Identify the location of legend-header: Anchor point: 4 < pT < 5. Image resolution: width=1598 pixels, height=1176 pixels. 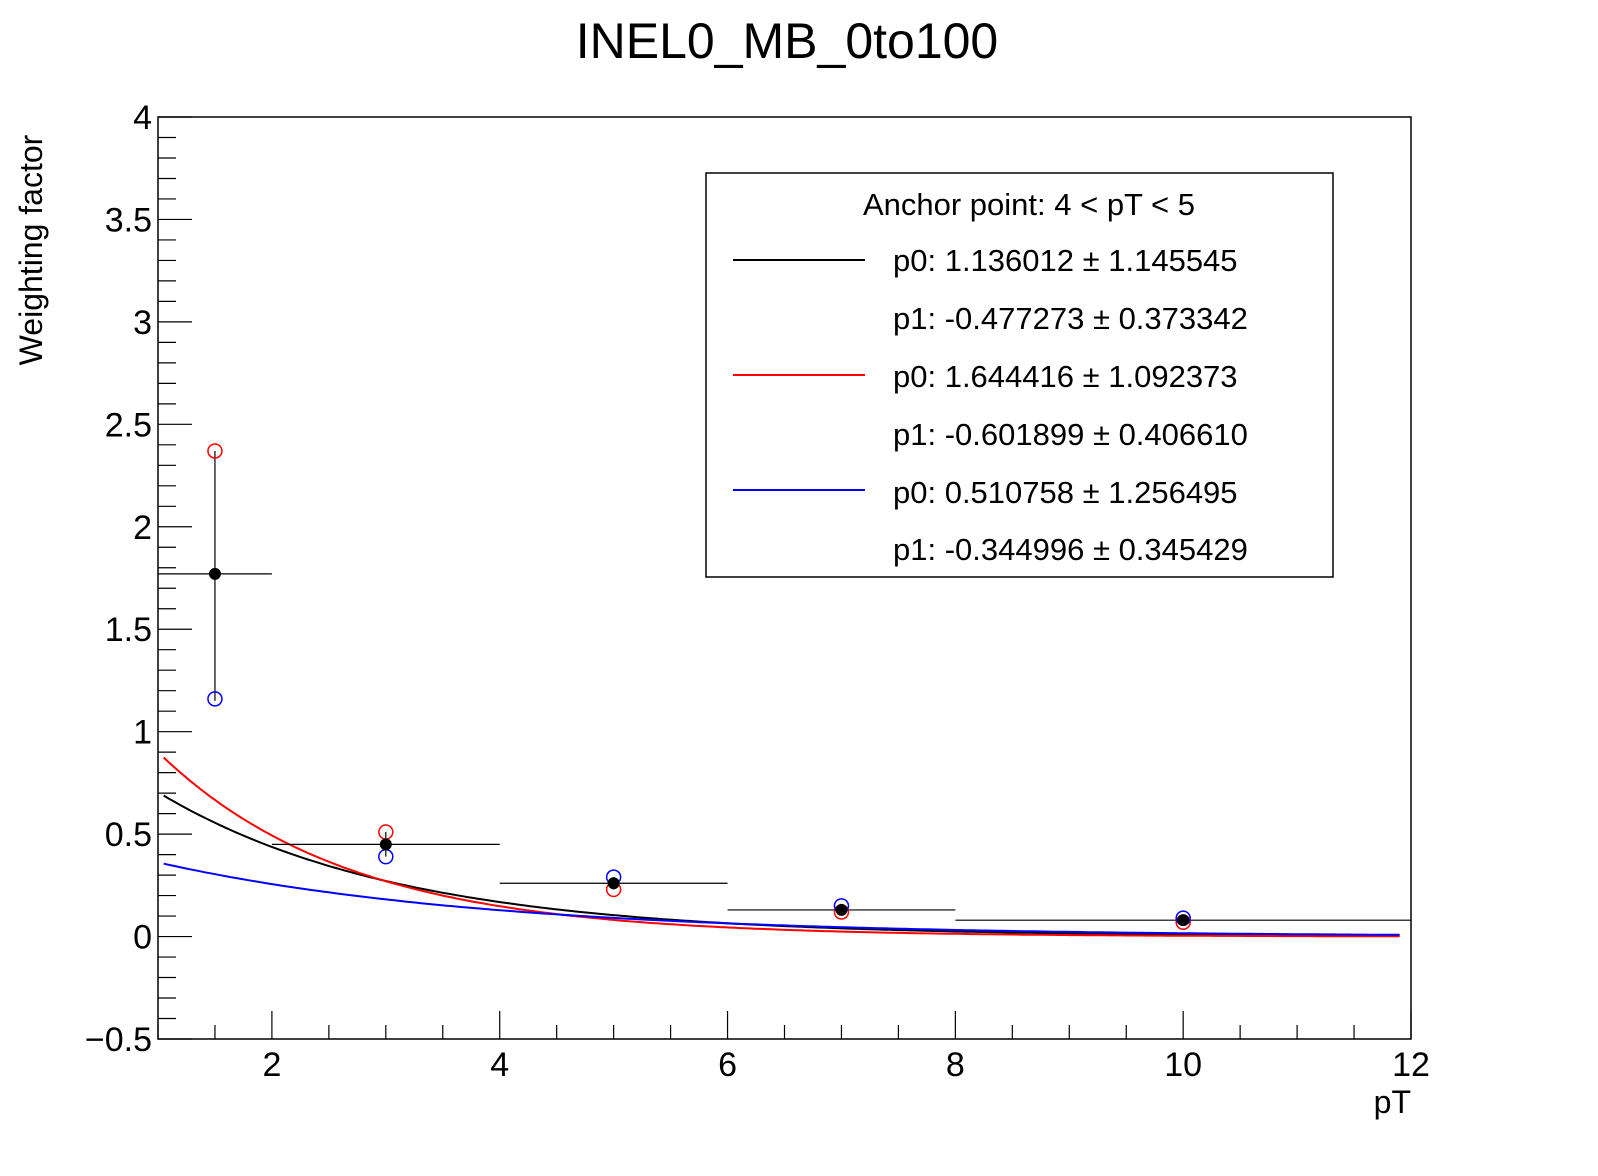
(1029, 204).